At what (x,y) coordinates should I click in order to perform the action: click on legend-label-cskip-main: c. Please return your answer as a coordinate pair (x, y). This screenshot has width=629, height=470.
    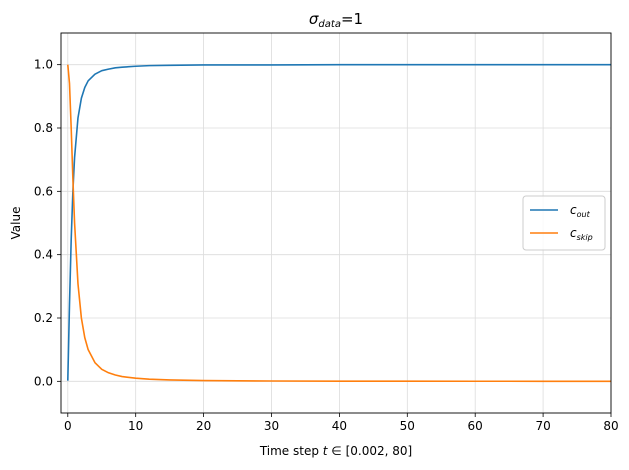
    Looking at the image, I should click on (573, 233).